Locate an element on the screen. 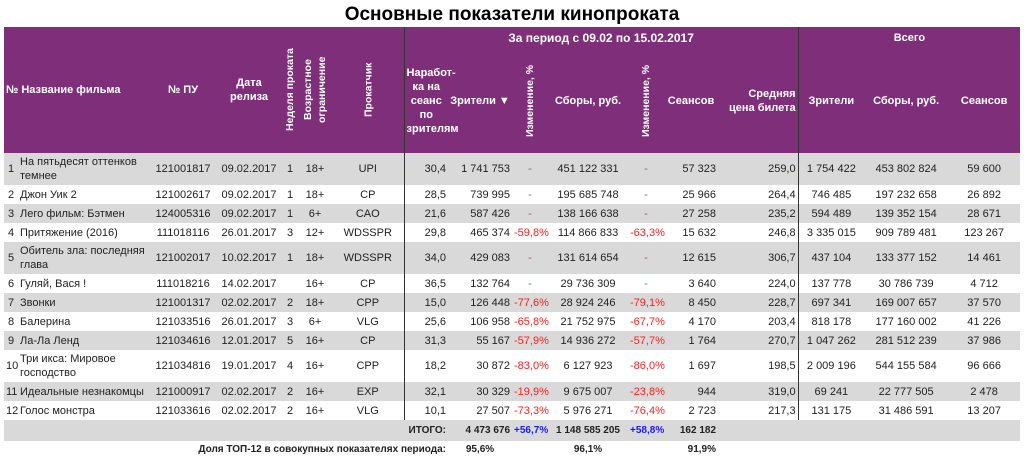 This screenshot has width=1024, height=470. total-sessions-cell: 13 207 is located at coordinates (984, 410).